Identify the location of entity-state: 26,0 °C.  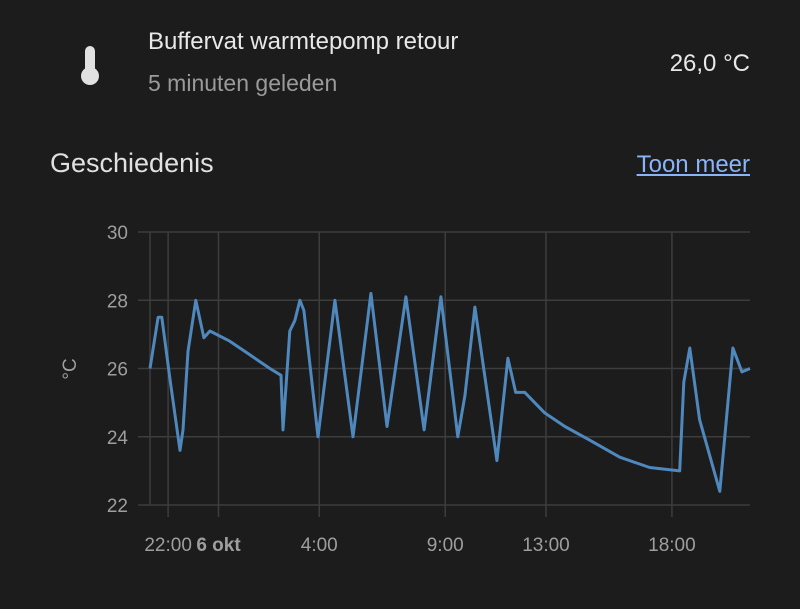
(709, 63).